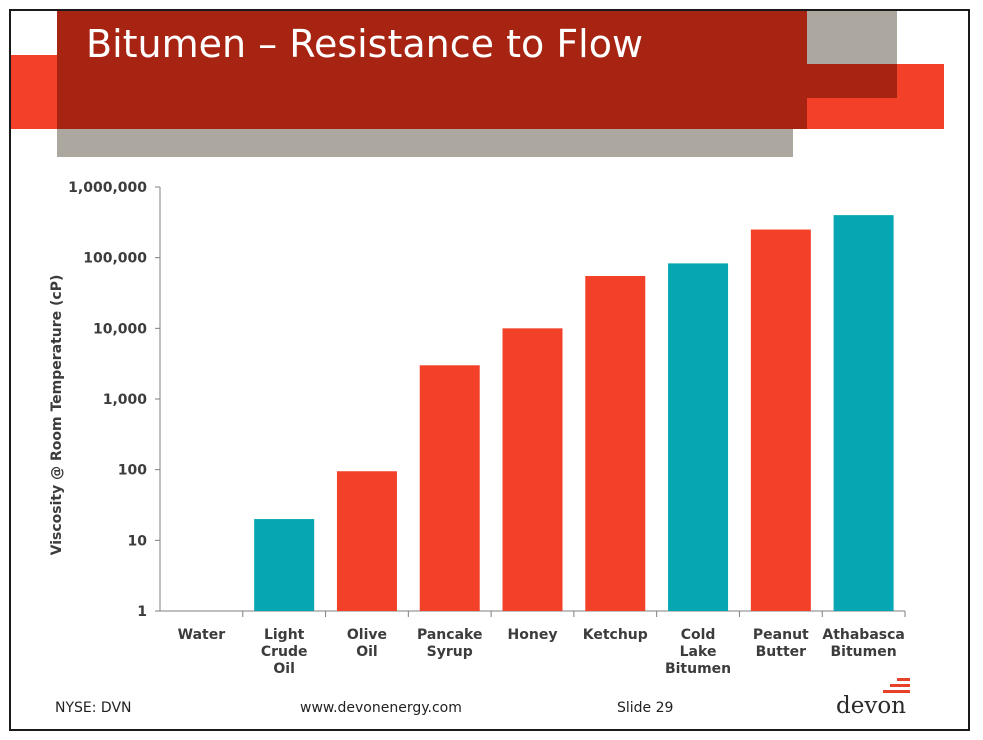 This screenshot has height=740, width=983. Describe the element at coordinates (125, 400) in the screenshot. I see `y-tick-label: 1,000` at that location.